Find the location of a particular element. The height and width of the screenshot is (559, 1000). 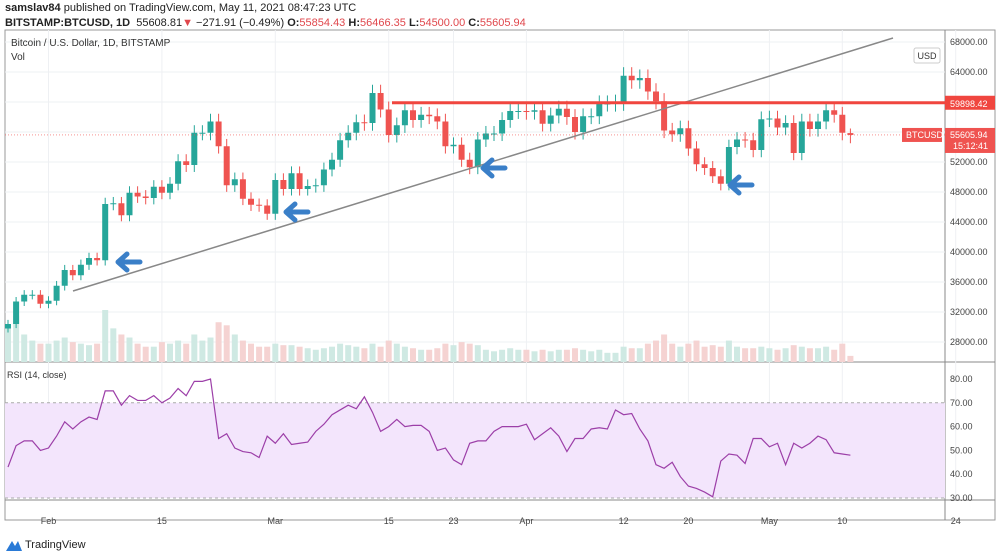

resistance-price-badge is located at coordinates (970, 102).